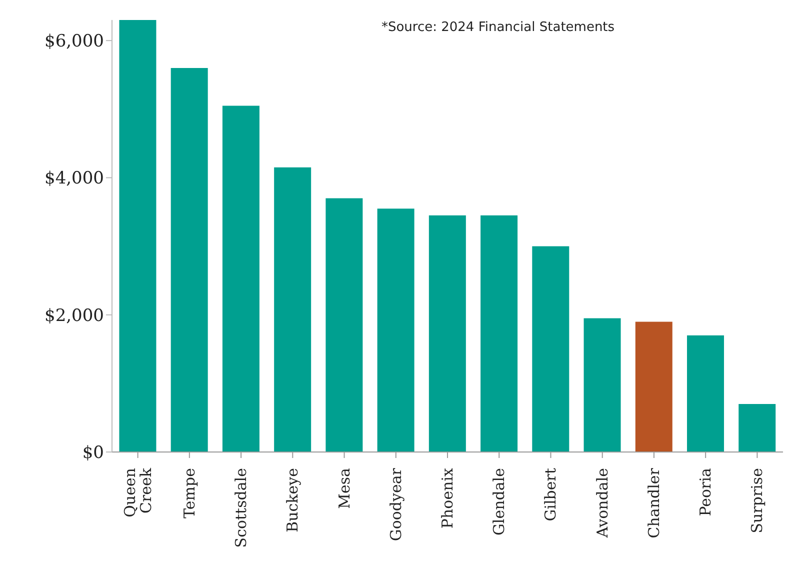 Image resolution: width=787 pixels, height=572 pixels. What do you see at coordinates (93, 453) in the screenshot?
I see `y-tick-label: $0` at bounding box center [93, 453].